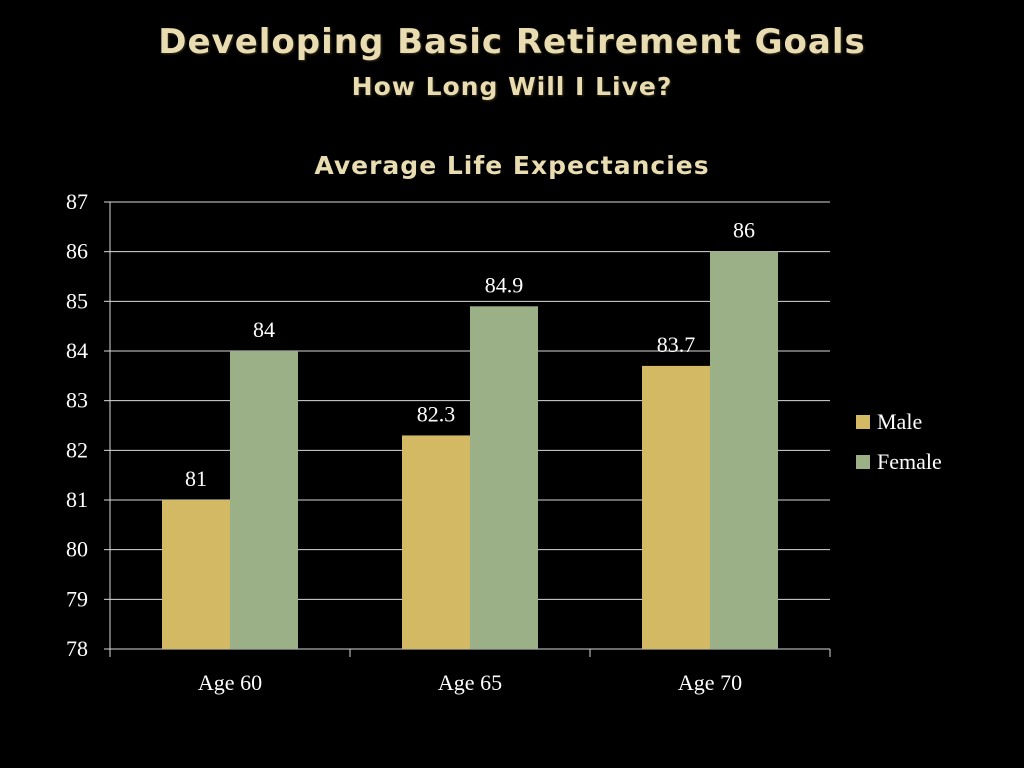 The height and width of the screenshot is (768, 1024). Describe the element at coordinates (909, 461) in the screenshot. I see `legend-label-female: Female` at that location.